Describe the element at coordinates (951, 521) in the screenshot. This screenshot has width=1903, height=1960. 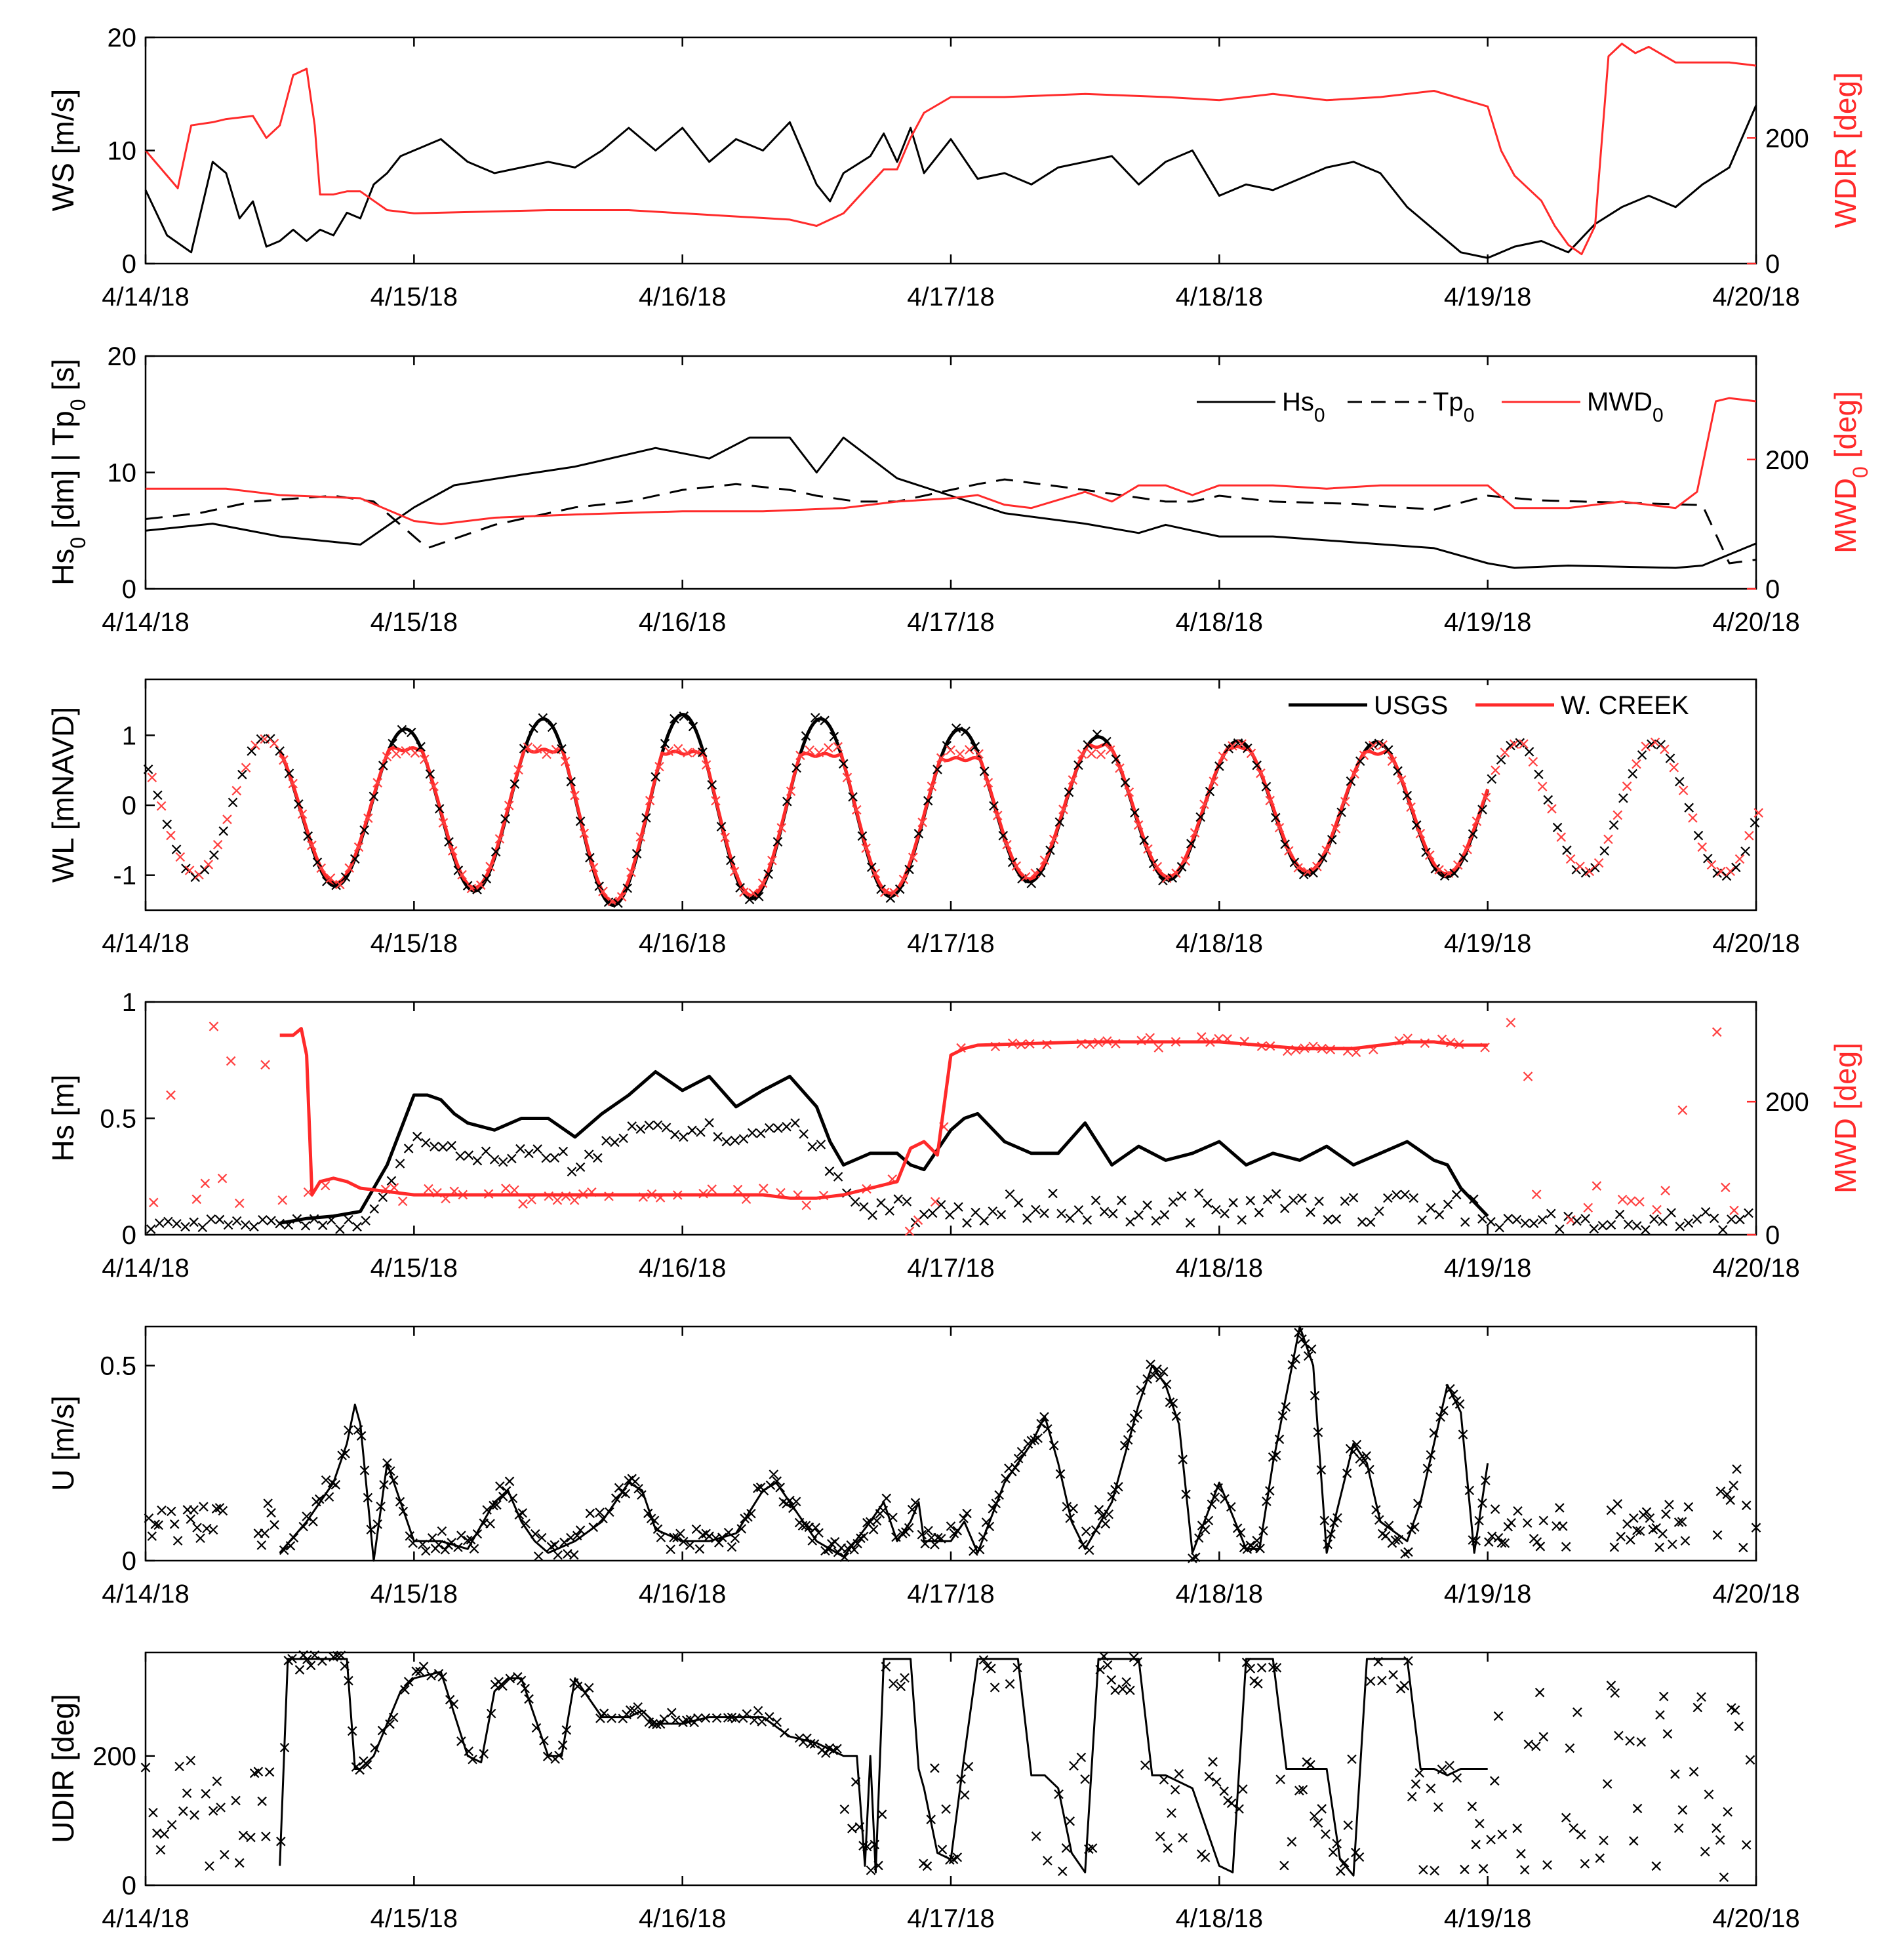
I see `p2-series-tp-` at that location.